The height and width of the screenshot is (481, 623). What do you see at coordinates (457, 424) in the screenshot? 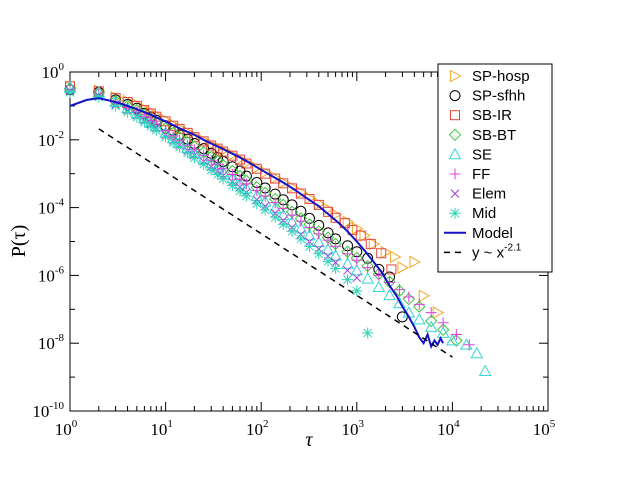
I see `x-tick-exp: 4` at bounding box center [457, 424].